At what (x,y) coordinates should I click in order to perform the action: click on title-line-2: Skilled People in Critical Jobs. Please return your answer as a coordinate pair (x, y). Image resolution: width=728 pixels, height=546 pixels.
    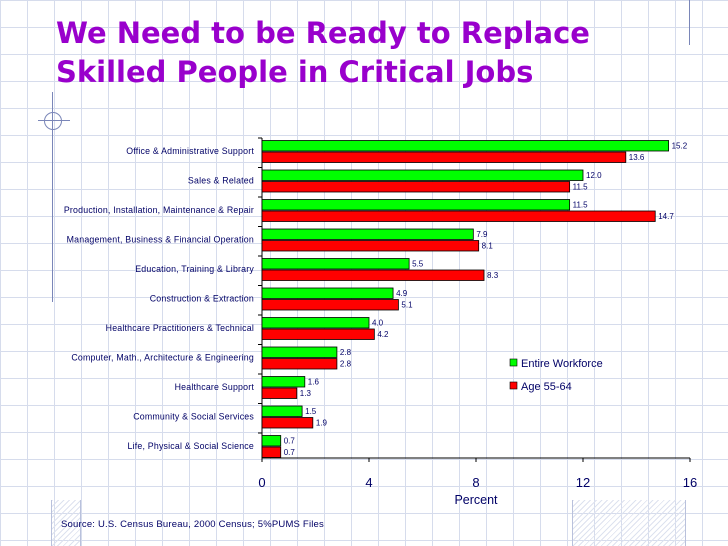
    Looking at the image, I should click on (295, 72).